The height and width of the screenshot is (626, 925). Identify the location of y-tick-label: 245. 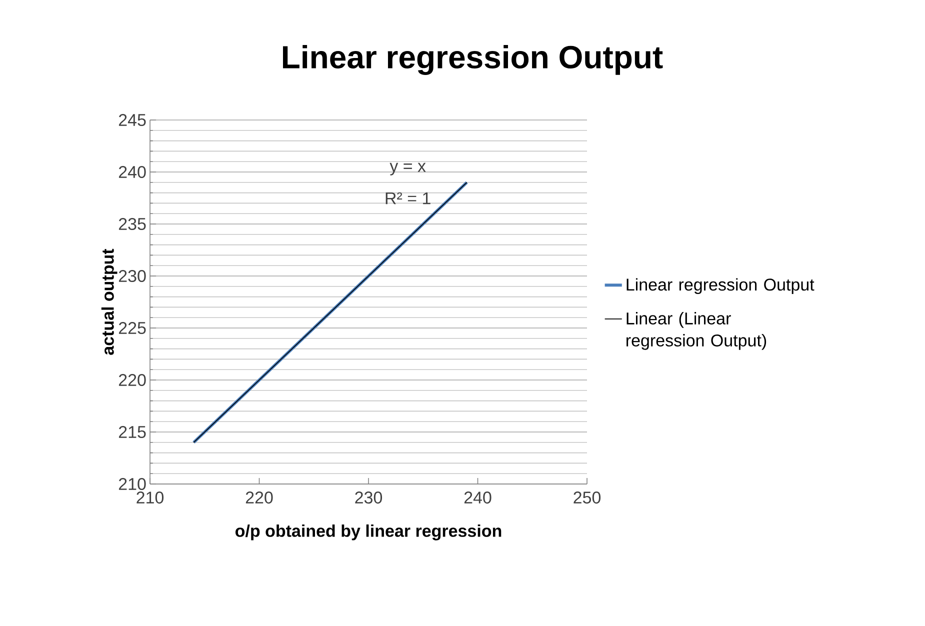
(132, 120).